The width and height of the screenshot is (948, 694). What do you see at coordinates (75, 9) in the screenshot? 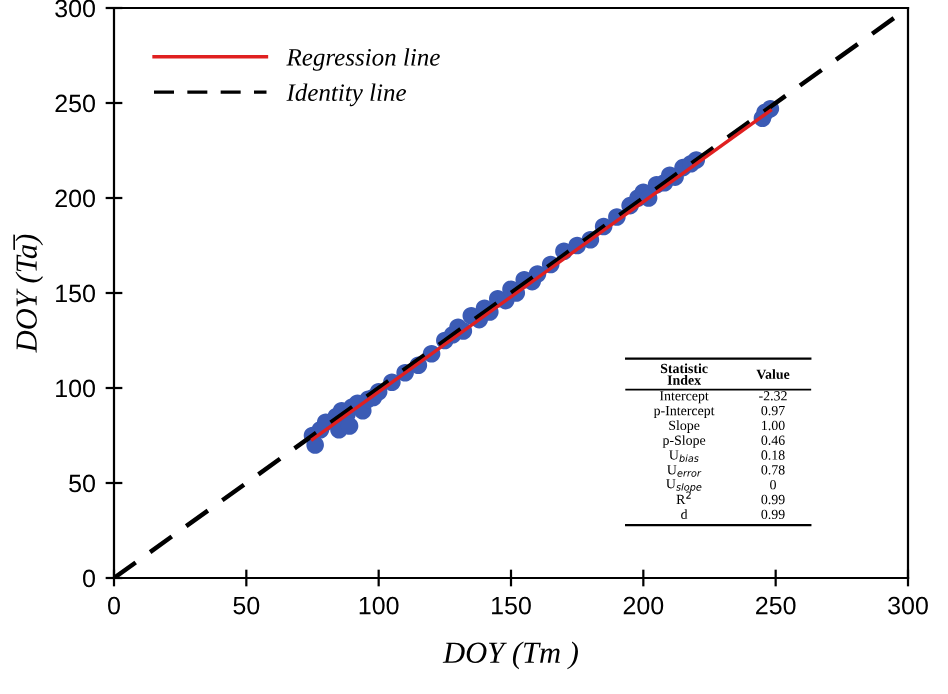
I see `y-tick-label: 300` at bounding box center [75, 9].